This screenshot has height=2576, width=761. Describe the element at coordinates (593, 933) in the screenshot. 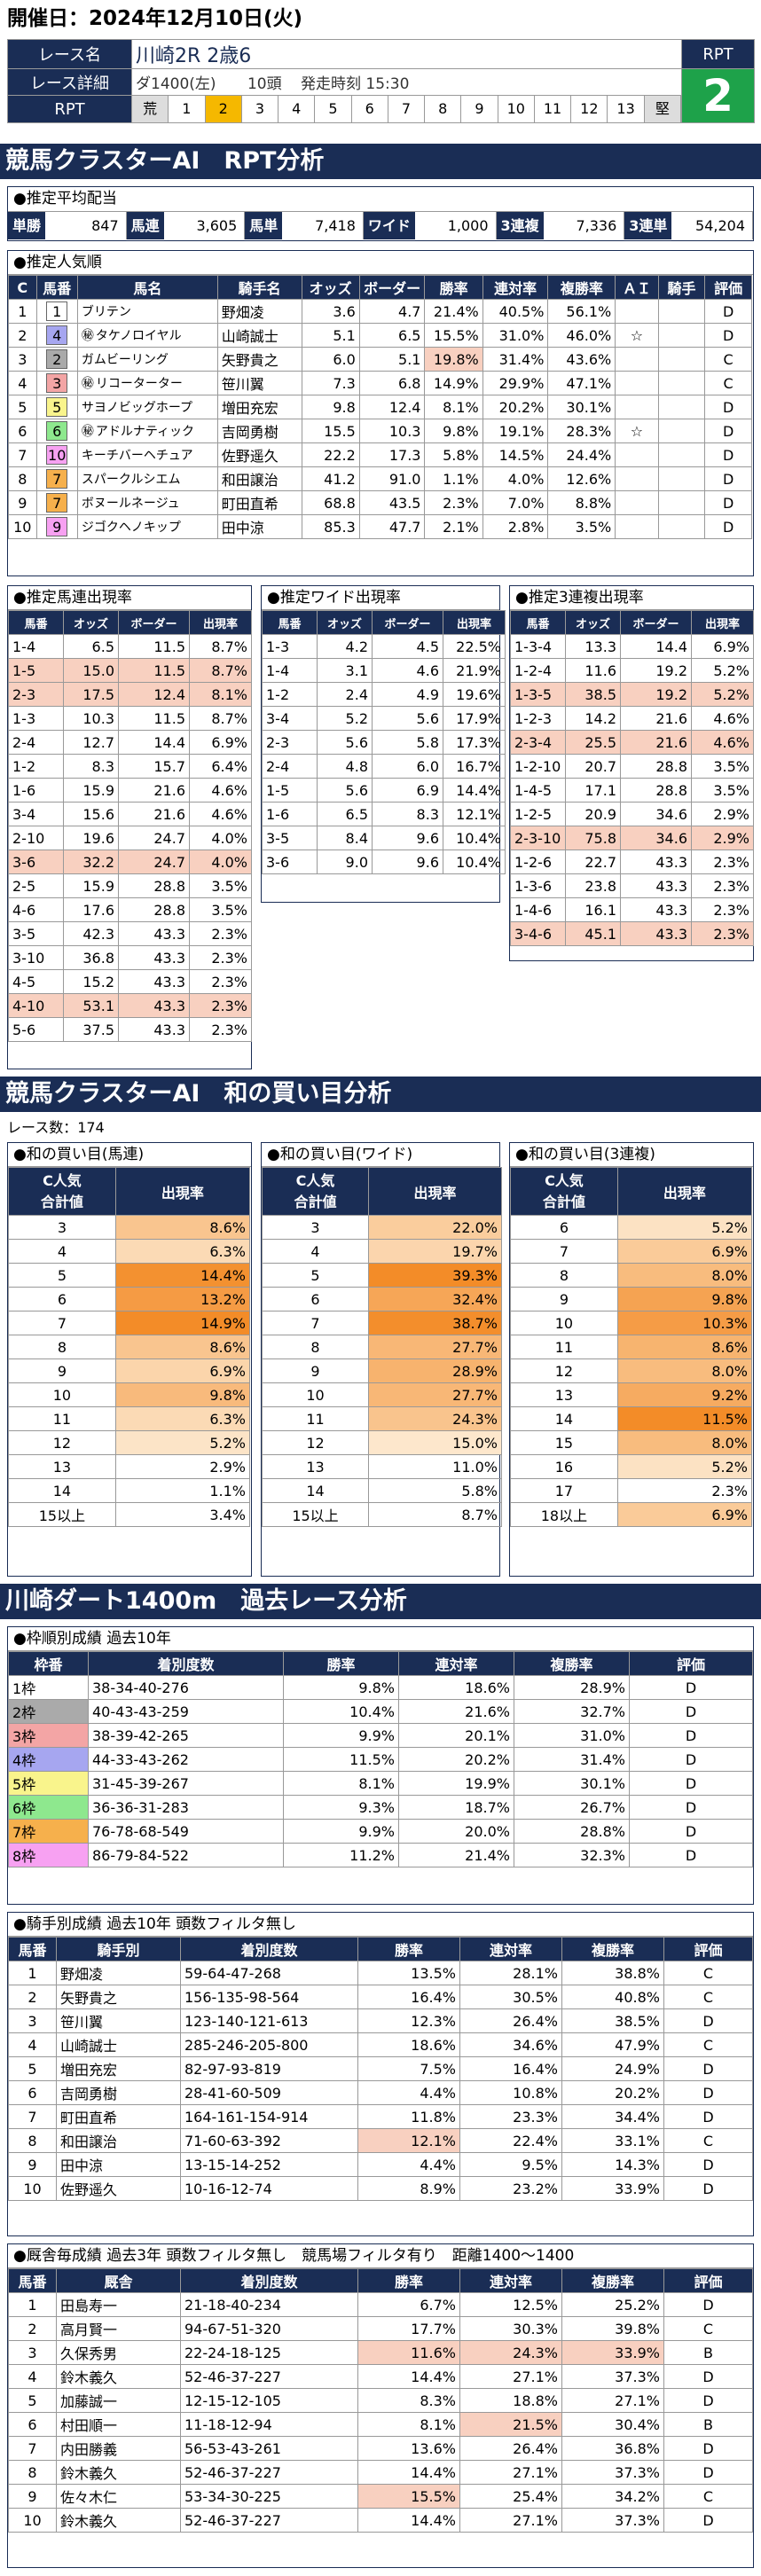

I see `prob-value: 45.1` at that location.